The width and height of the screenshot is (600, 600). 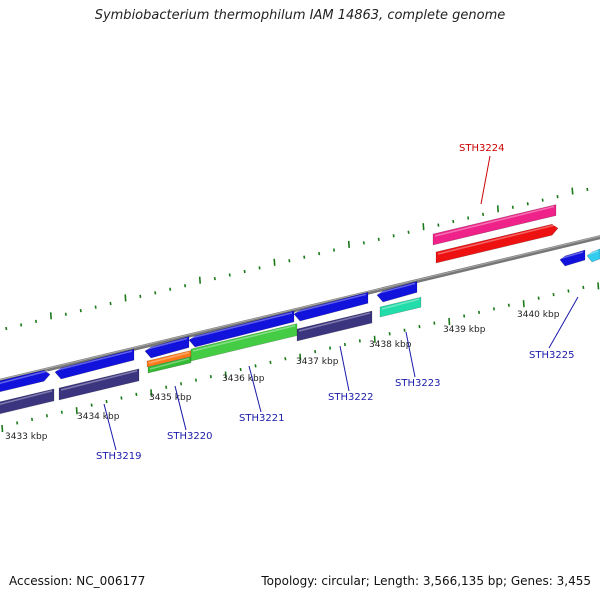 What do you see at coordinates (551, 355) in the screenshot?
I see `gene-label-sth3225: STH3225` at bounding box center [551, 355].